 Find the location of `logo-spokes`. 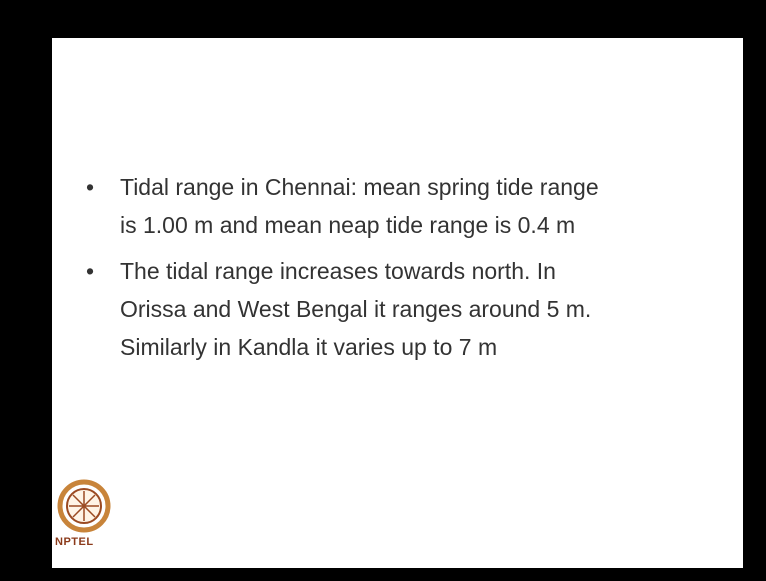

logo-spokes is located at coordinates (84, 506).